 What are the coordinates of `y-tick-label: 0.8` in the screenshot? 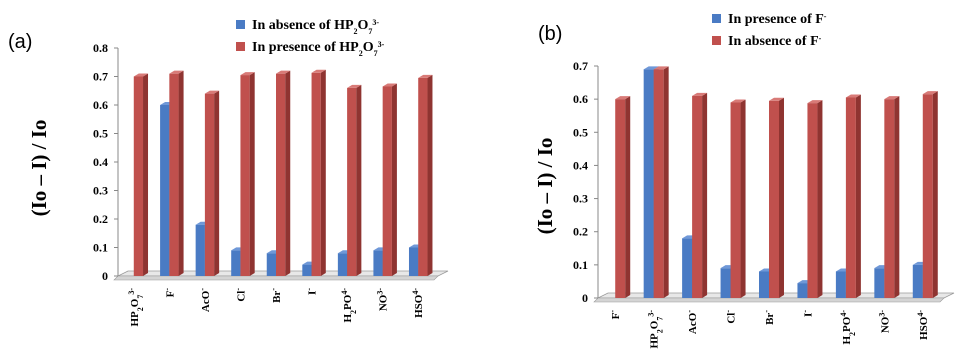 It's located at (100, 48).